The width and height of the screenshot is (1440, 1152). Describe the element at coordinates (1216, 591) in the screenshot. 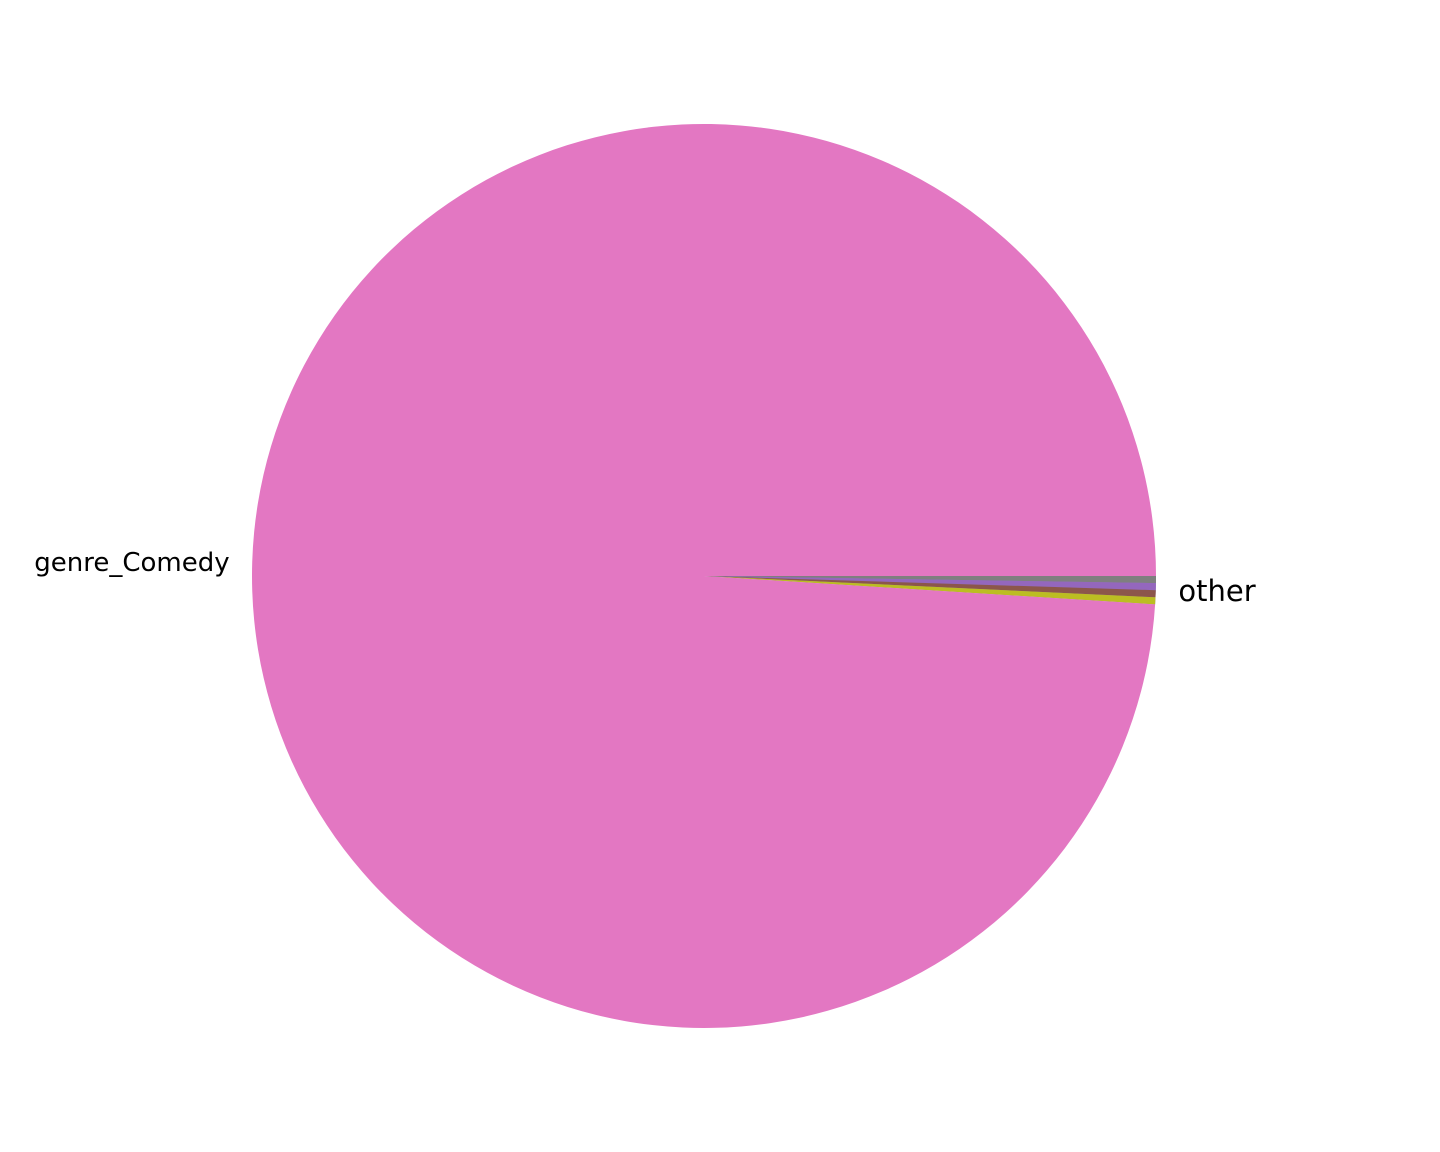

I see `pie-label-other: other` at that location.